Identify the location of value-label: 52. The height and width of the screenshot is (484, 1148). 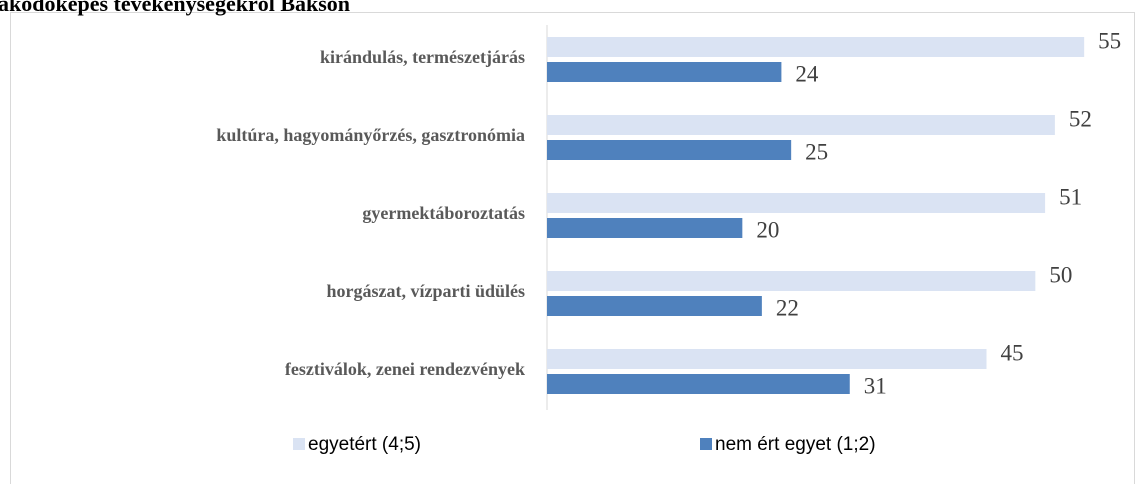
(1080, 118).